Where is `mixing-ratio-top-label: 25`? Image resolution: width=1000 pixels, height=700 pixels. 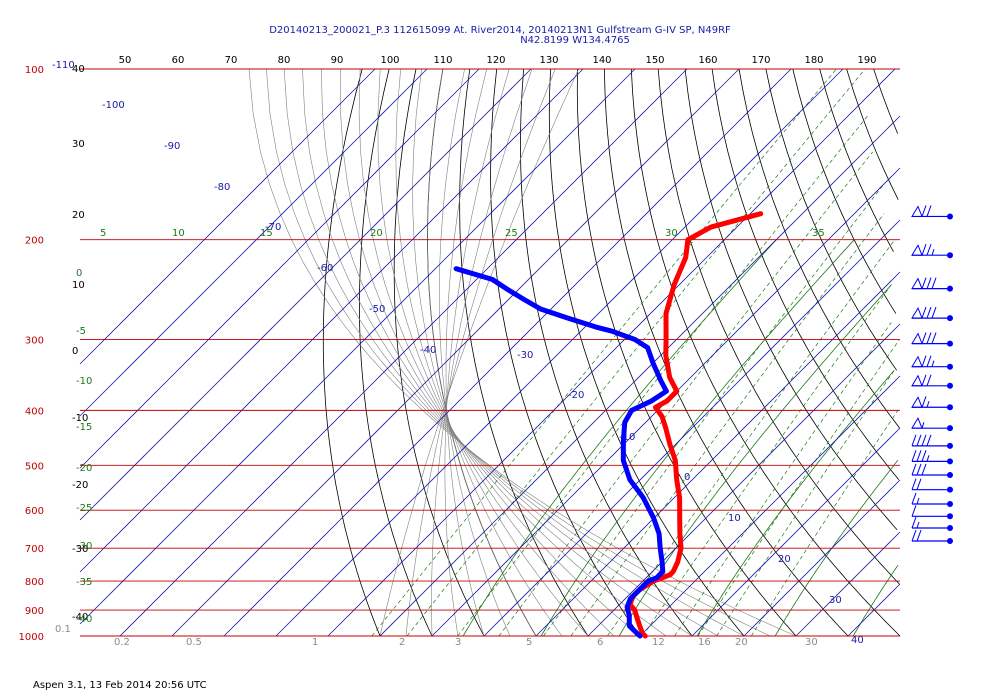 mixing-ratio-top-label: 25 is located at coordinates (511, 233).